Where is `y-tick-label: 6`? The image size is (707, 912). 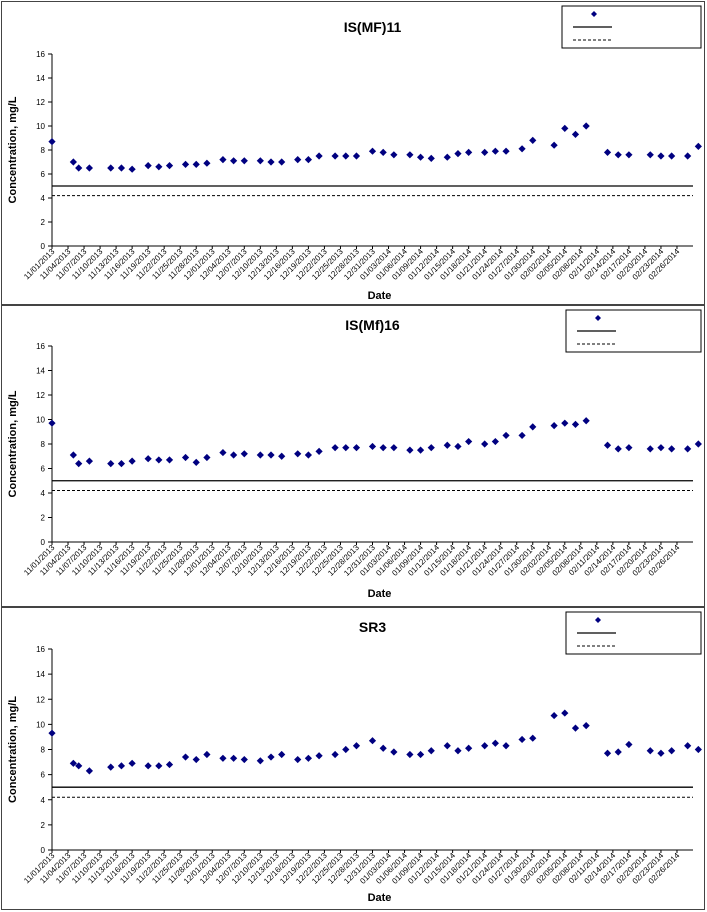 y-tick-label: 6 is located at coordinates (43, 775).